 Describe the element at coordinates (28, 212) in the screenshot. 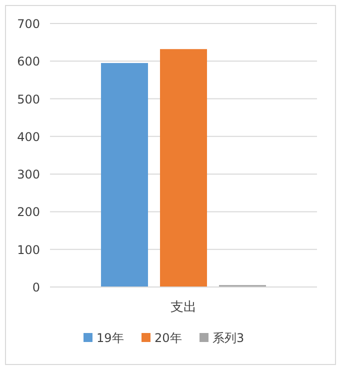

I see `y-tick-label: 200` at that location.